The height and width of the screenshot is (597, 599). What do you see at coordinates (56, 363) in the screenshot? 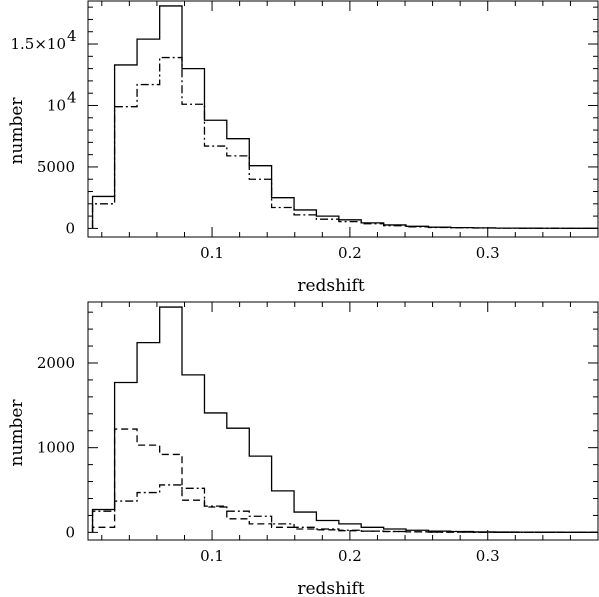
I see `y-tick-label: 2000` at bounding box center [56, 363].